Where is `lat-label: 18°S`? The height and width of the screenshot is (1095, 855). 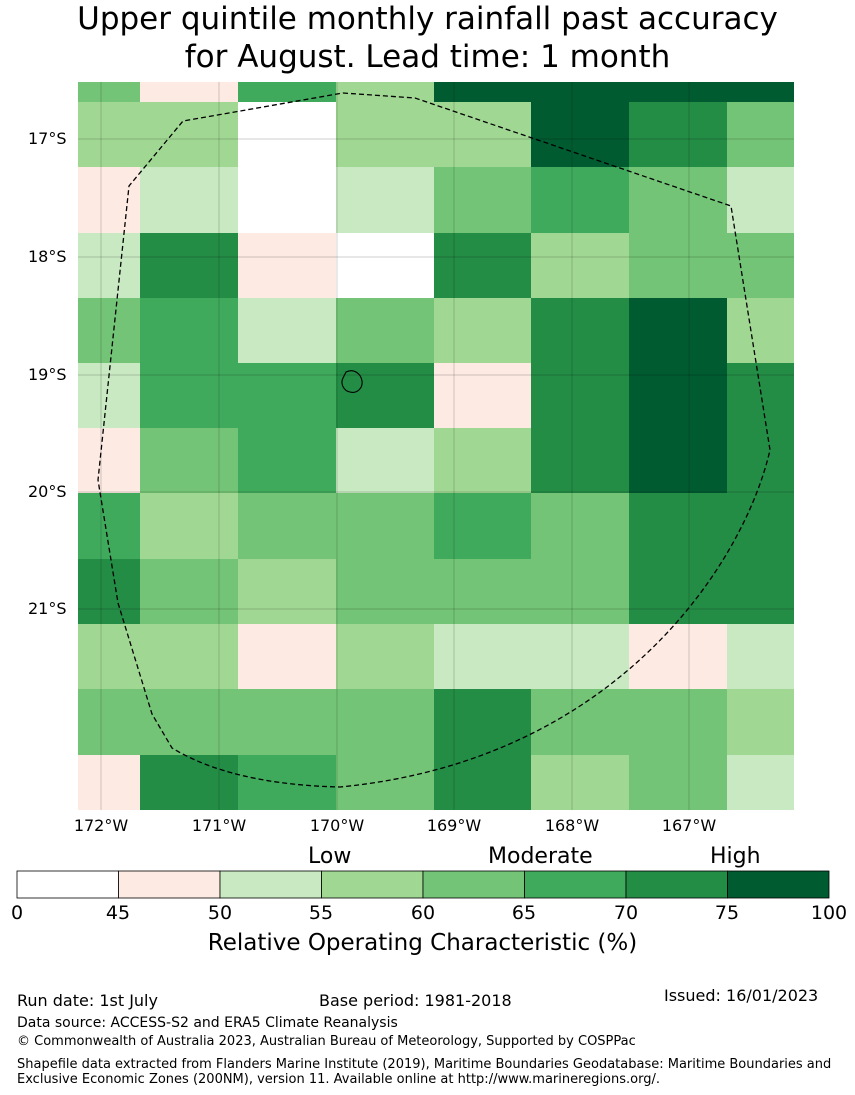
lat-label: 18°S is located at coordinates (47, 256).